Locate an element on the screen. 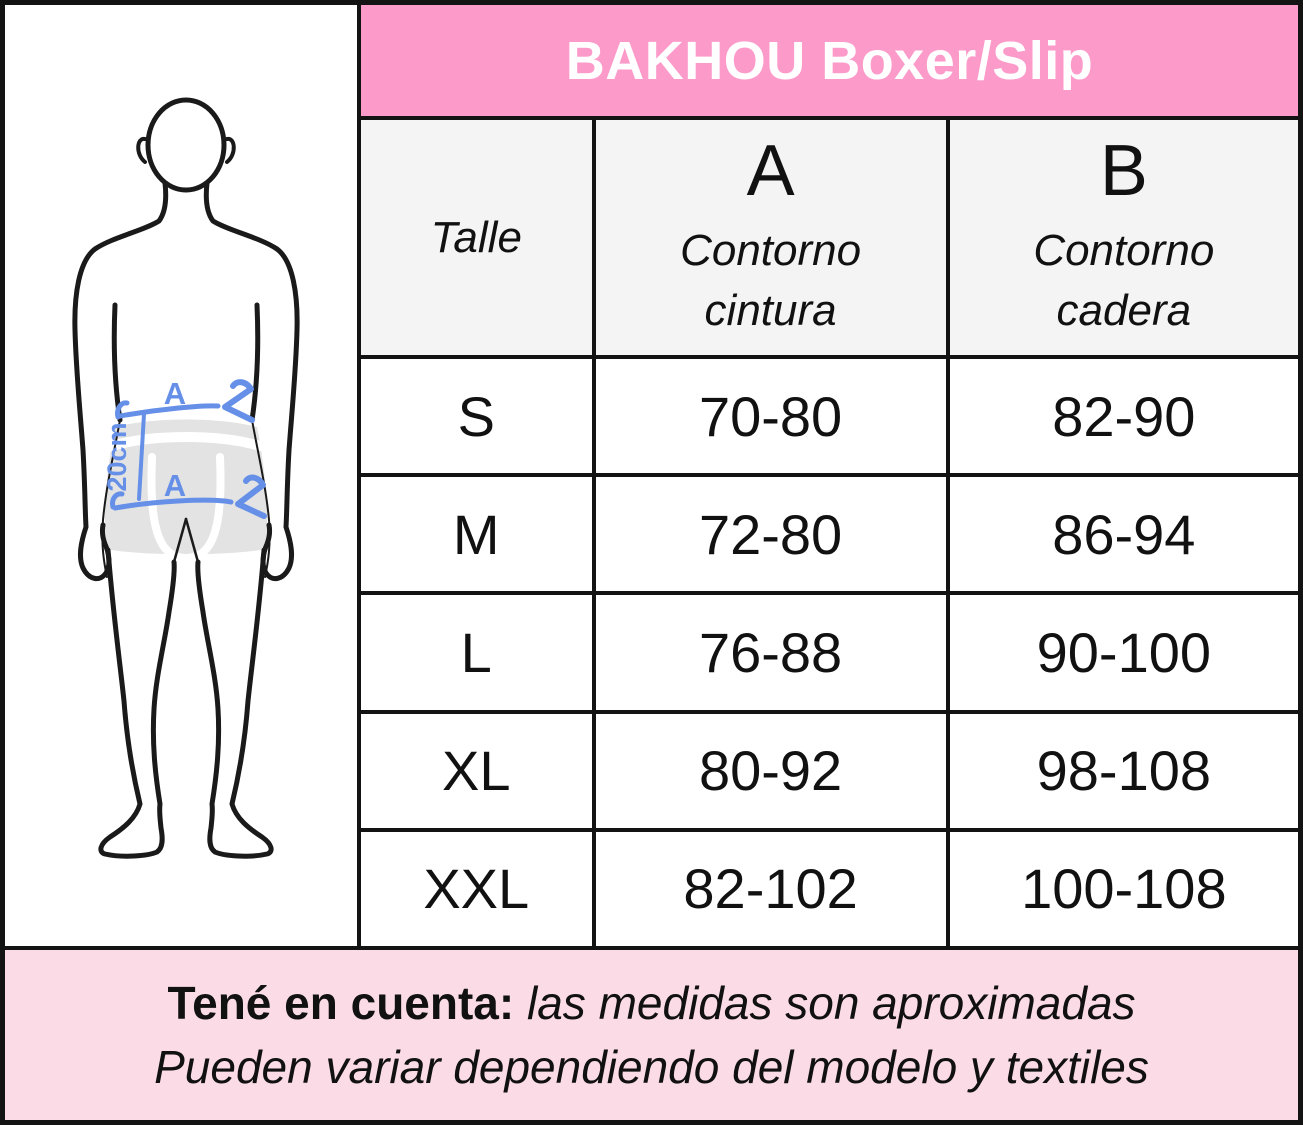  boxer-shape is located at coordinates (186, 491).